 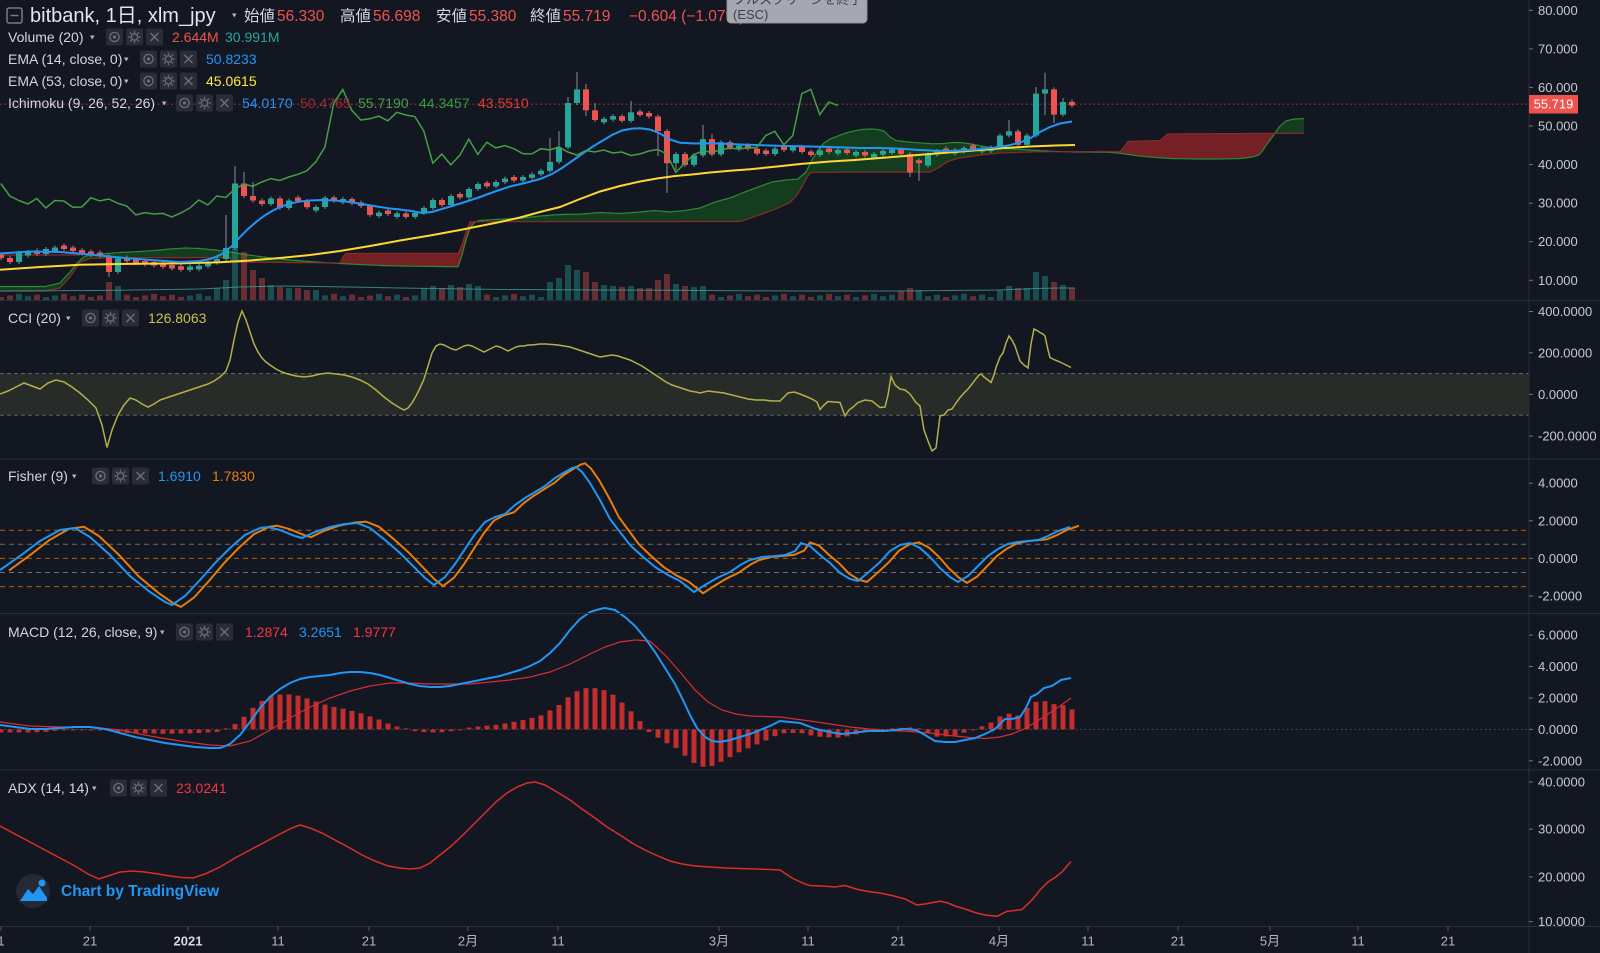 What do you see at coordinates (34, 318) in the screenshot?
I see `svg-text: CCI (20)` at bounding box center [34, 318].